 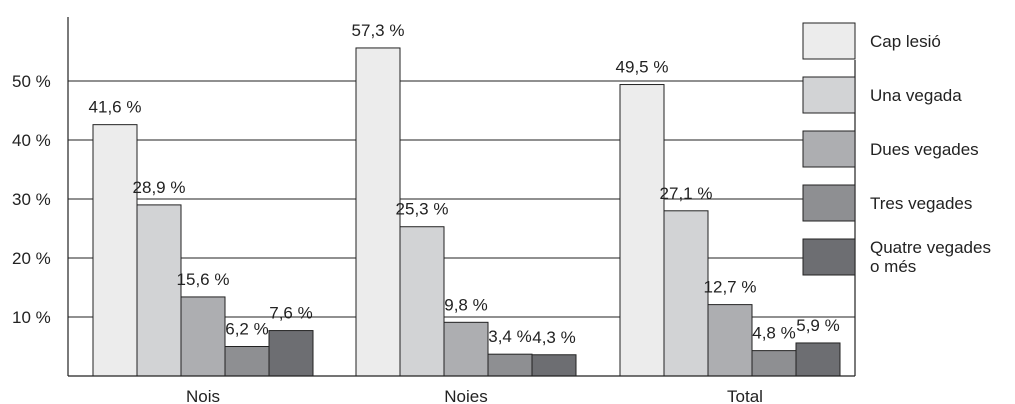 I want to click on y-tick-label: 40 %, so click(x=31, y=140).